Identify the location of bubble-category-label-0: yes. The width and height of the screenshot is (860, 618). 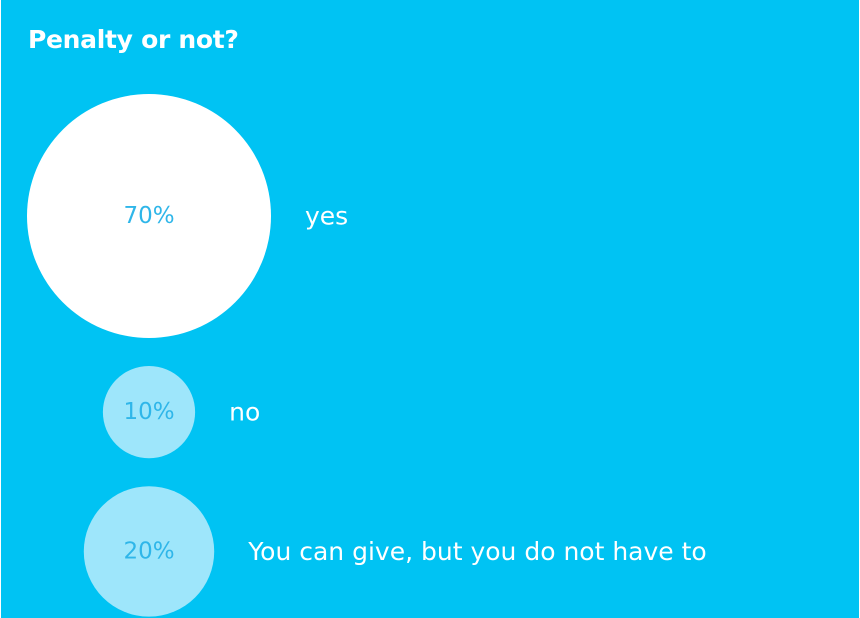
(326, 216).